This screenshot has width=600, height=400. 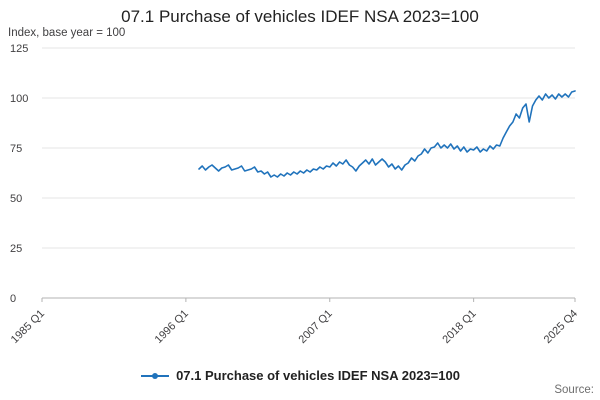 I want to click on y-axis-unit-label: Index, base year = 100, so click(x=67, y=33).